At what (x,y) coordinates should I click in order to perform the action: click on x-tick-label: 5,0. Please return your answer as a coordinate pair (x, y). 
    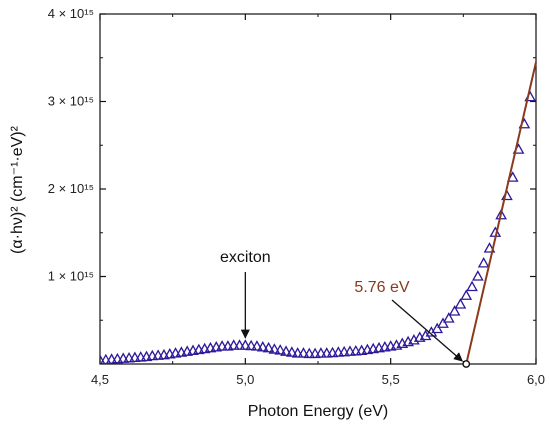
    Looking at the image, I should click on (245, 379).